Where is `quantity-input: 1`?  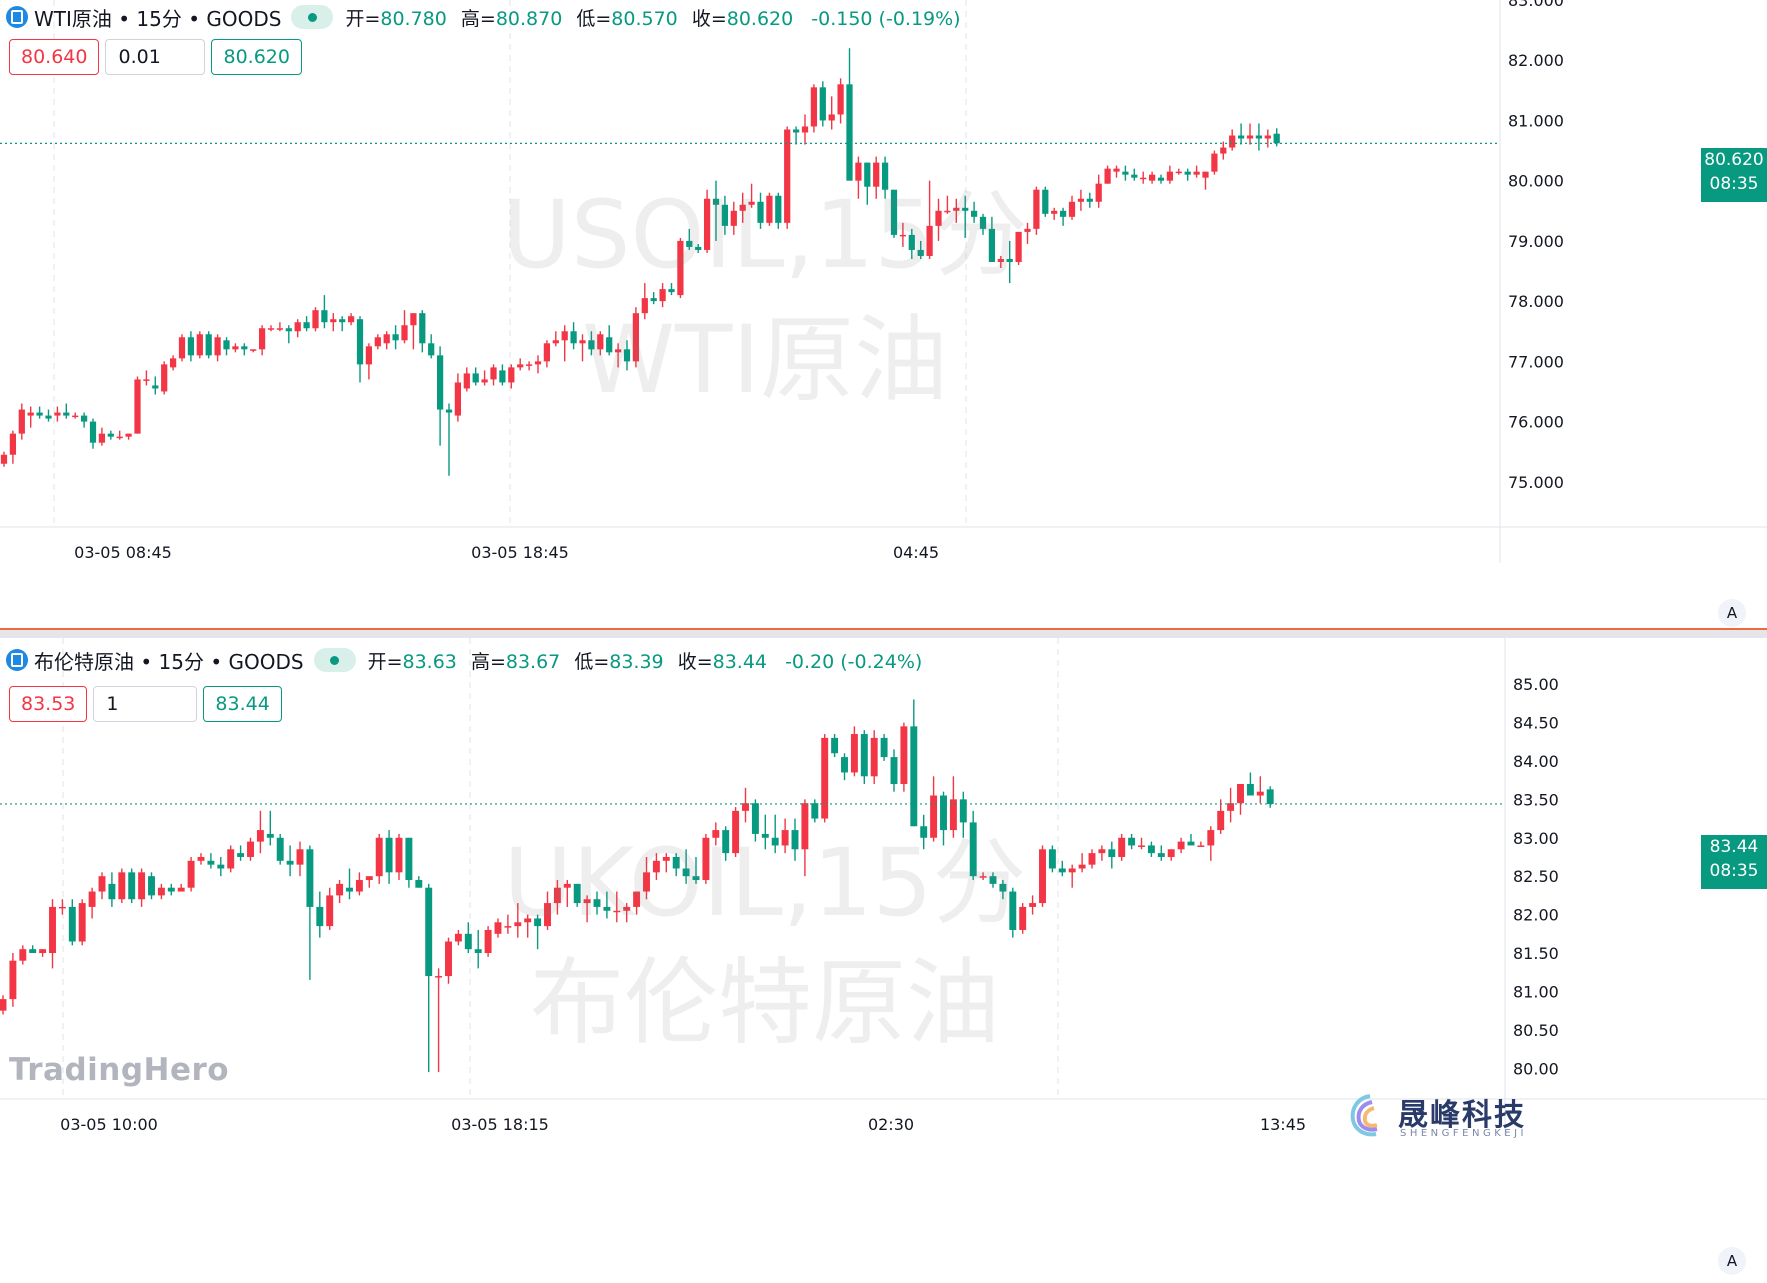 quantity-input: 1 is located at coordinates (145, 704).